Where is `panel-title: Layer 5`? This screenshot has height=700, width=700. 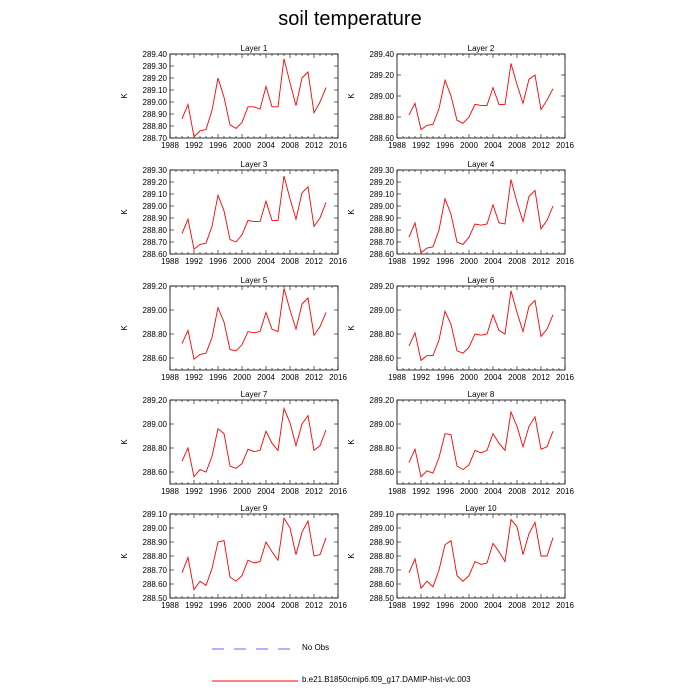 panel-title: Layer 5 is located at coordinates (254, 280).